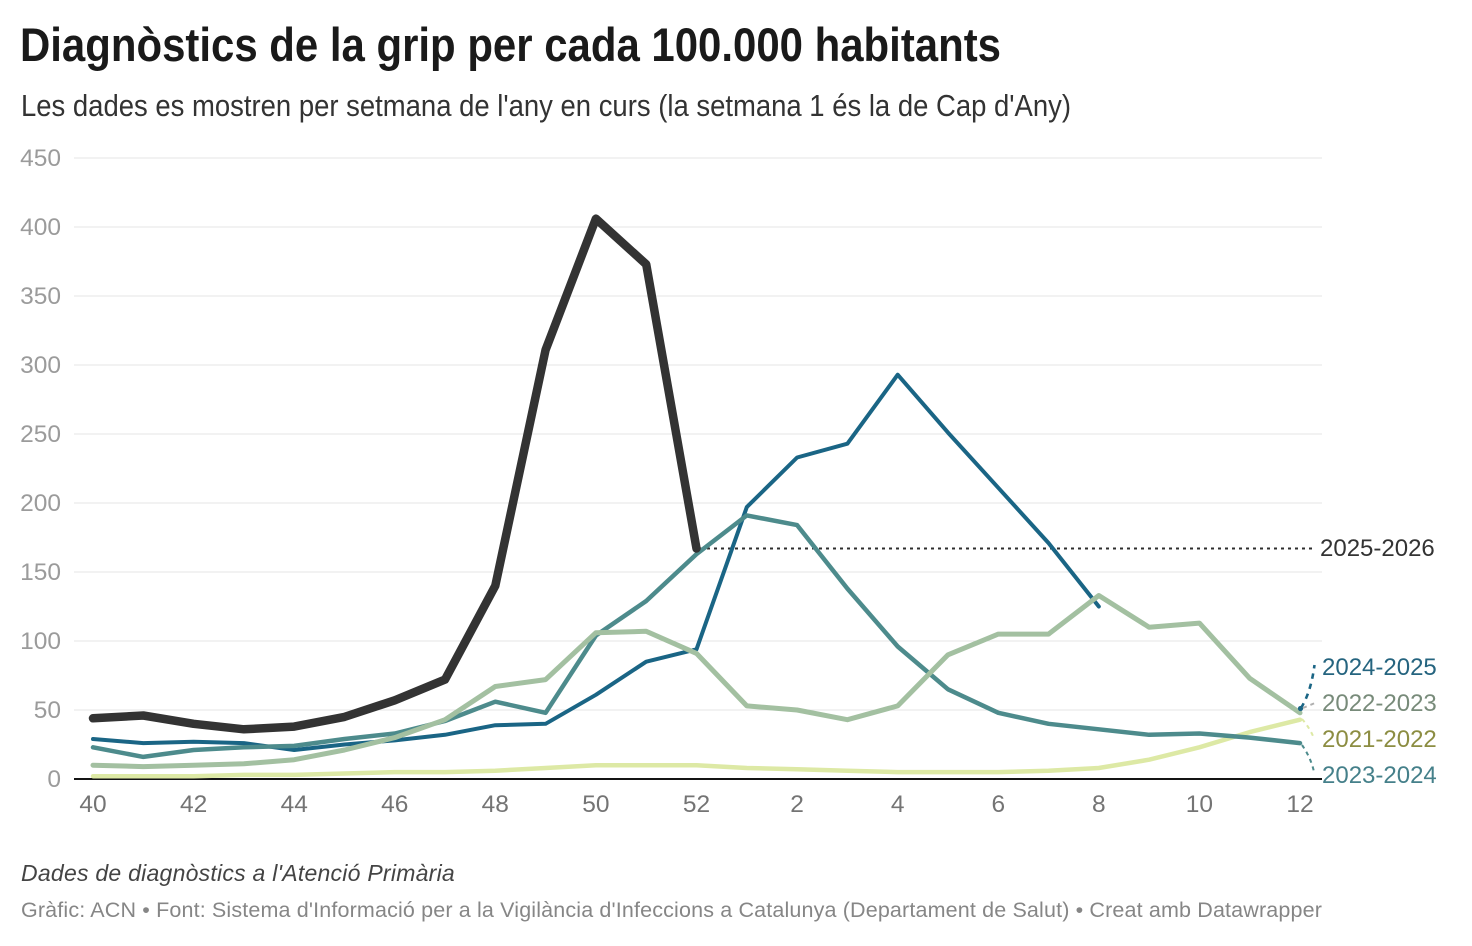 The height and width of the screenshot is (946, 1472). I want to click on svg-text: 2024-2025, so click(1379, 667).